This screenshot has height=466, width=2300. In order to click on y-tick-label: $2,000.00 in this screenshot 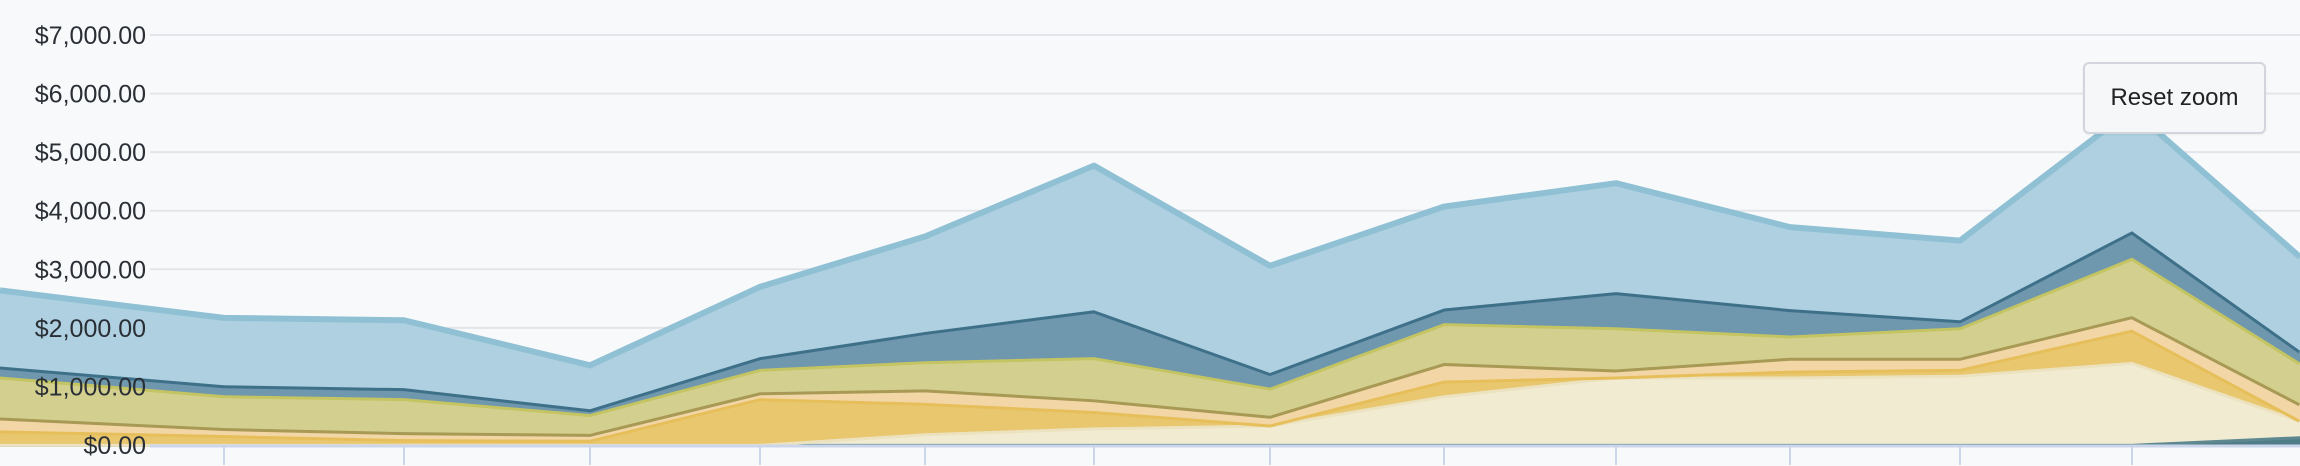, I will do `click(90, 329)`.